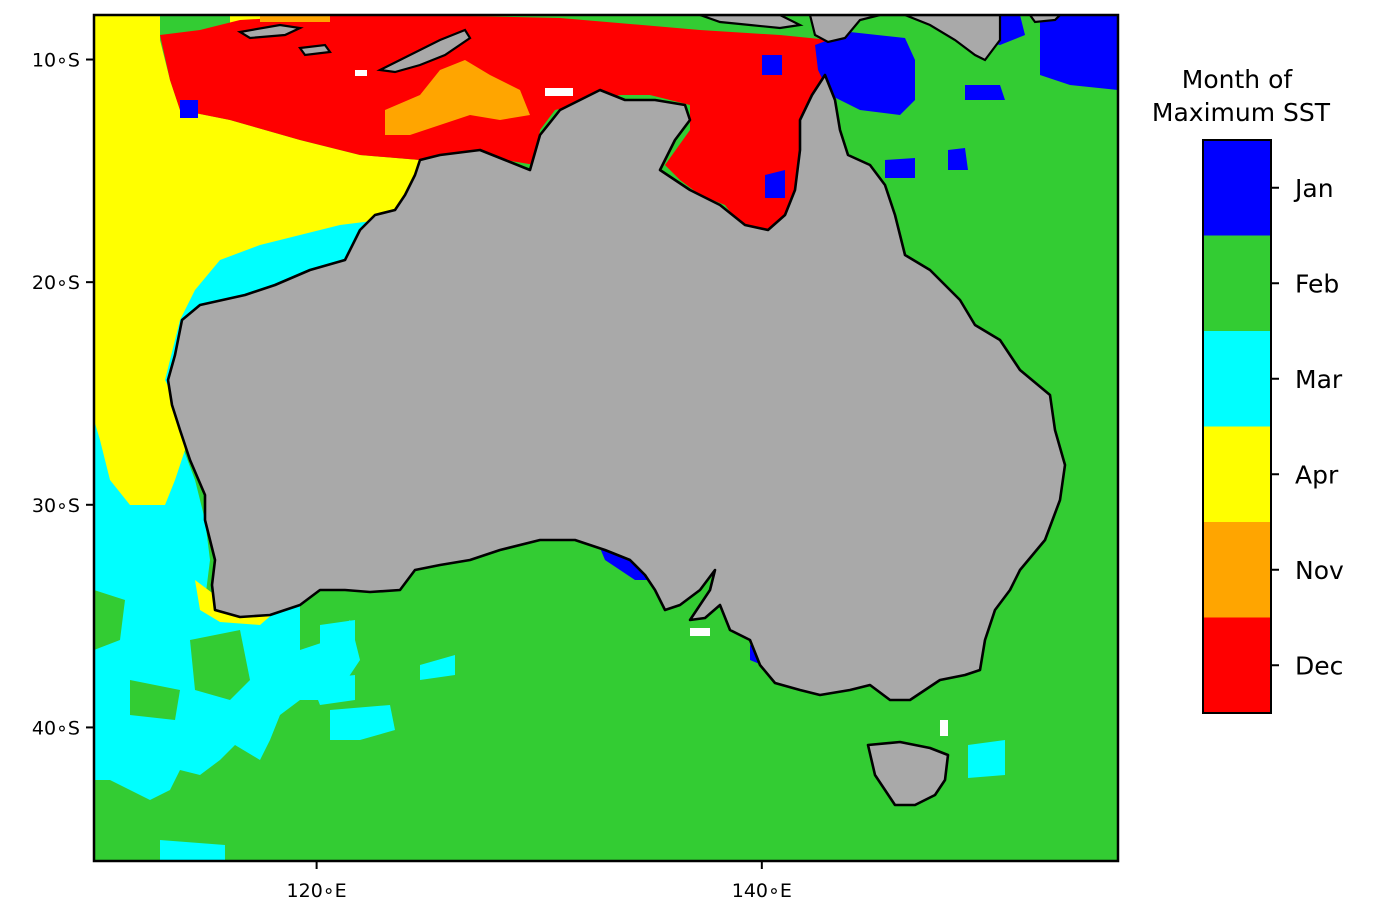  What do you see at coordinates (1237, 283) in the screenshot?
I see `colorbar-swatch-feb` at bounding box center [1237, 283].